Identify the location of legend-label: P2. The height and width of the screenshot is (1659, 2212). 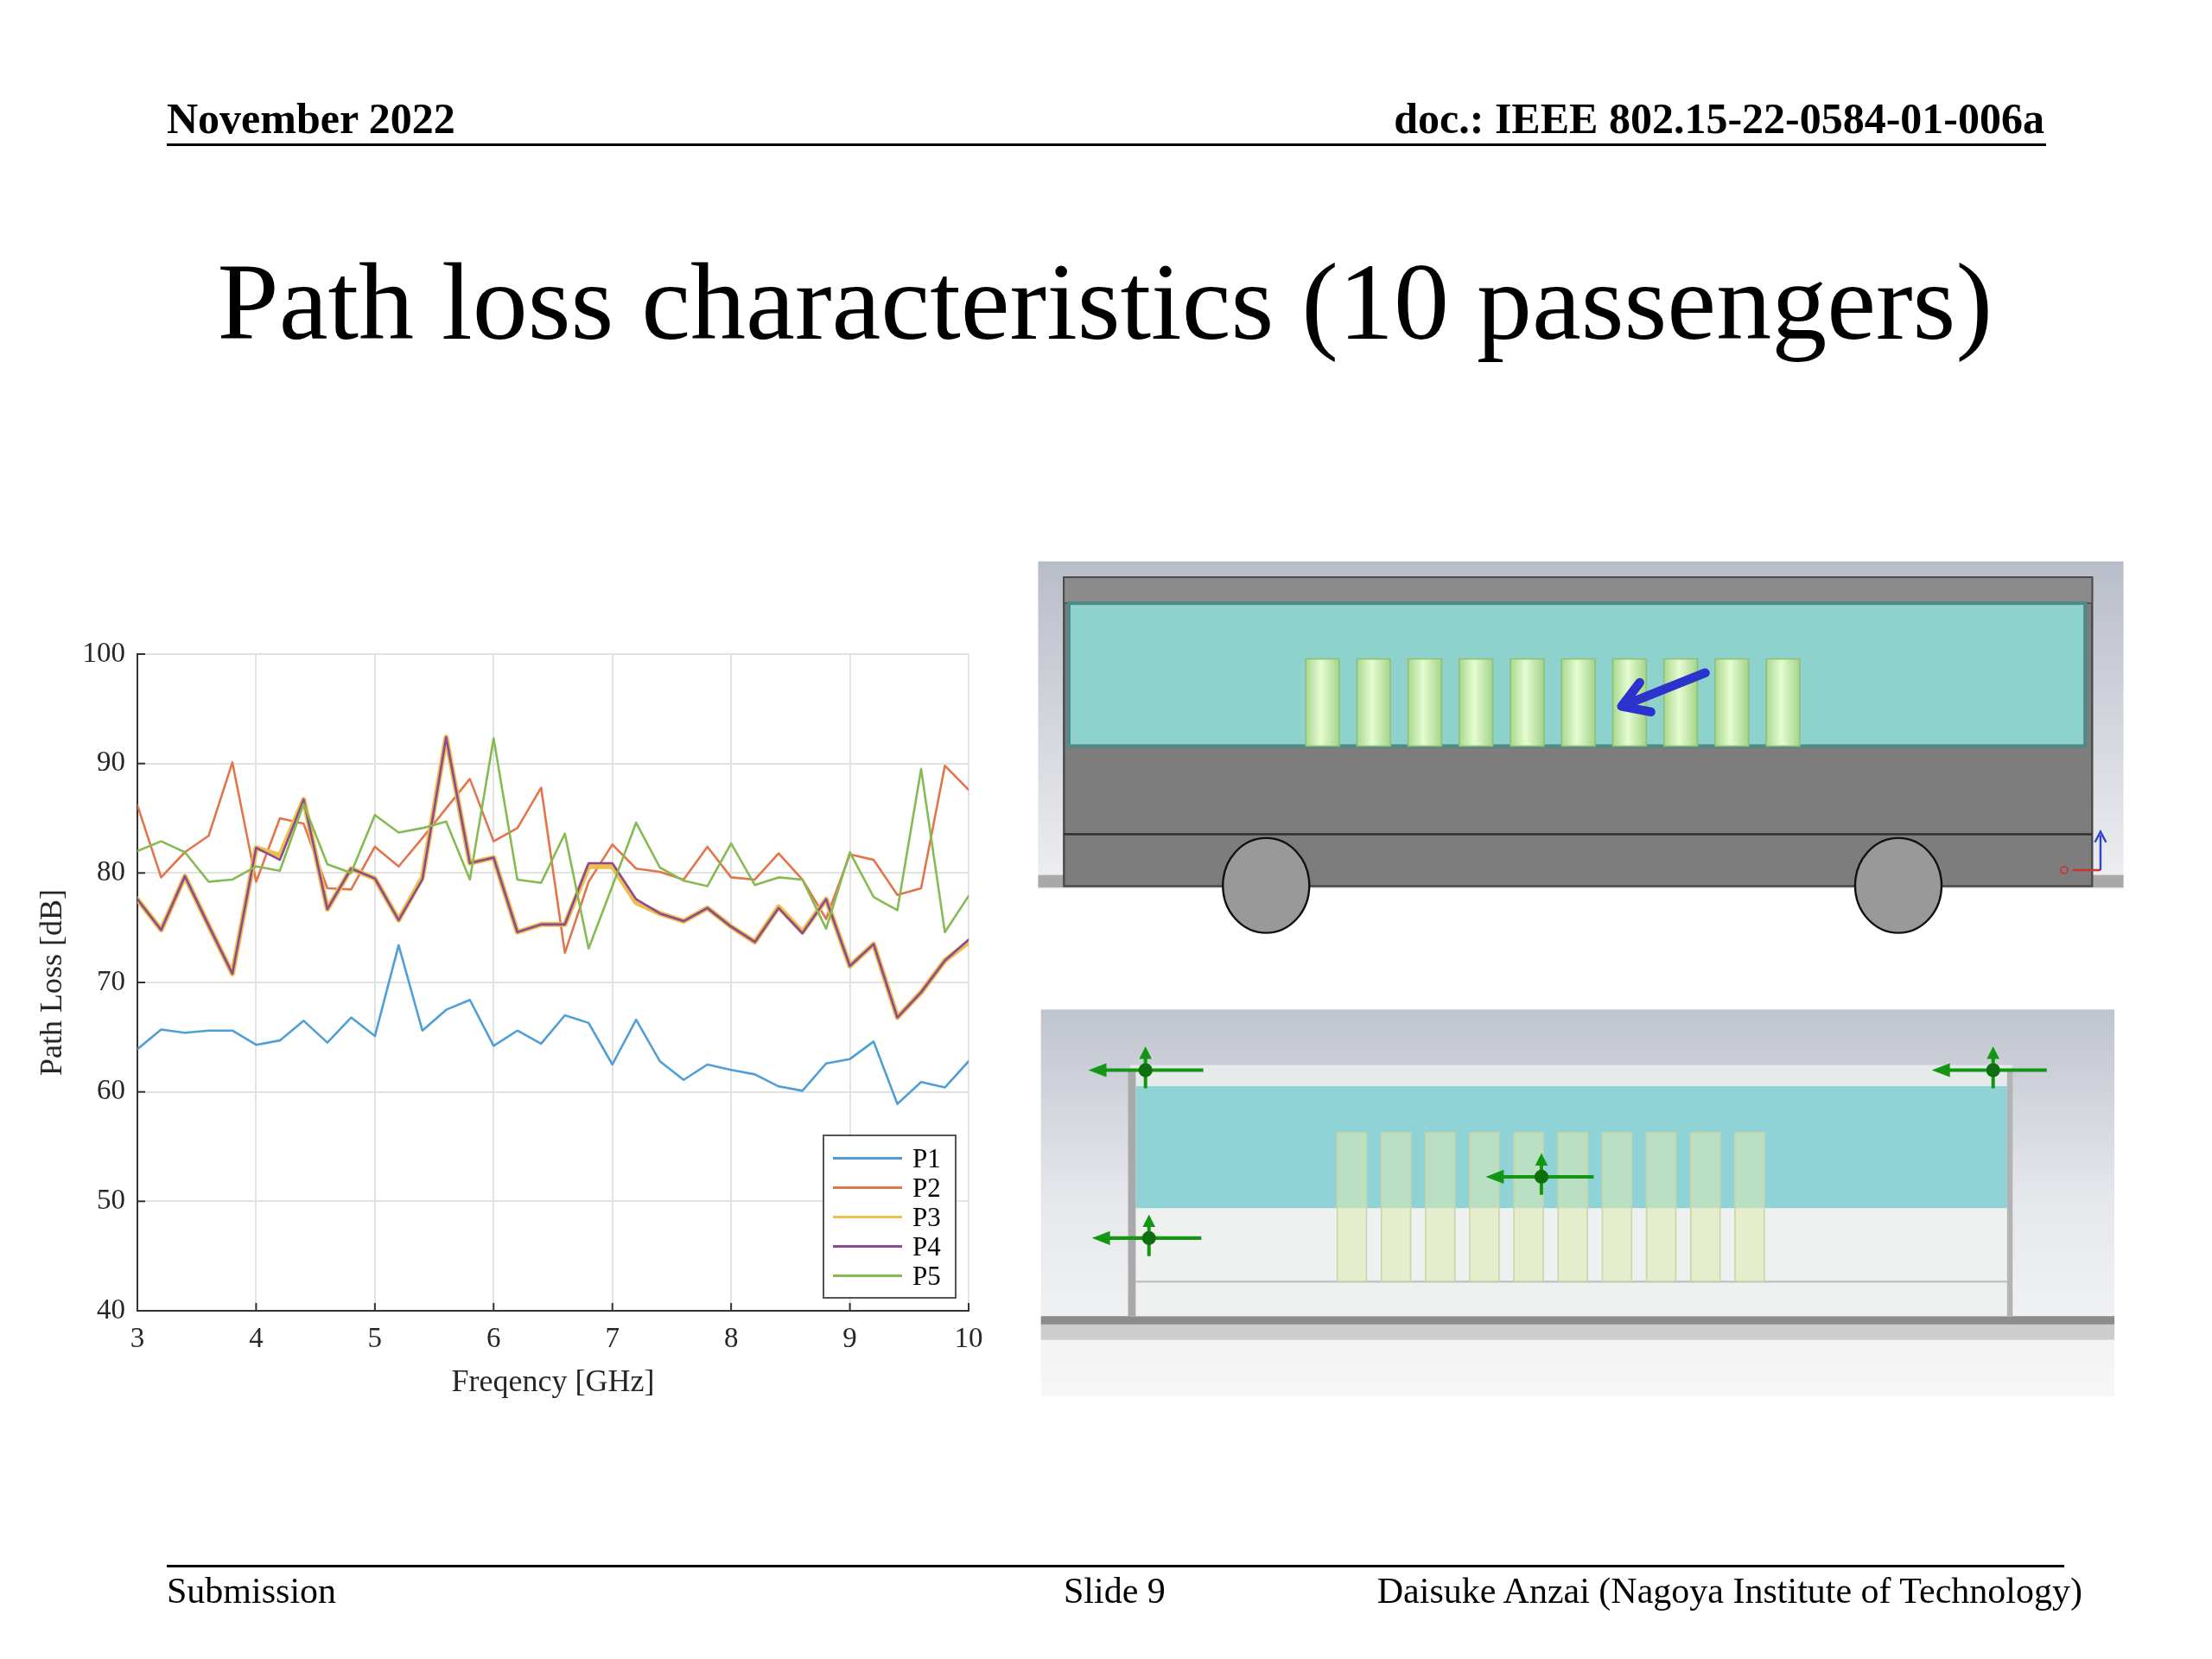
(926, 1187).